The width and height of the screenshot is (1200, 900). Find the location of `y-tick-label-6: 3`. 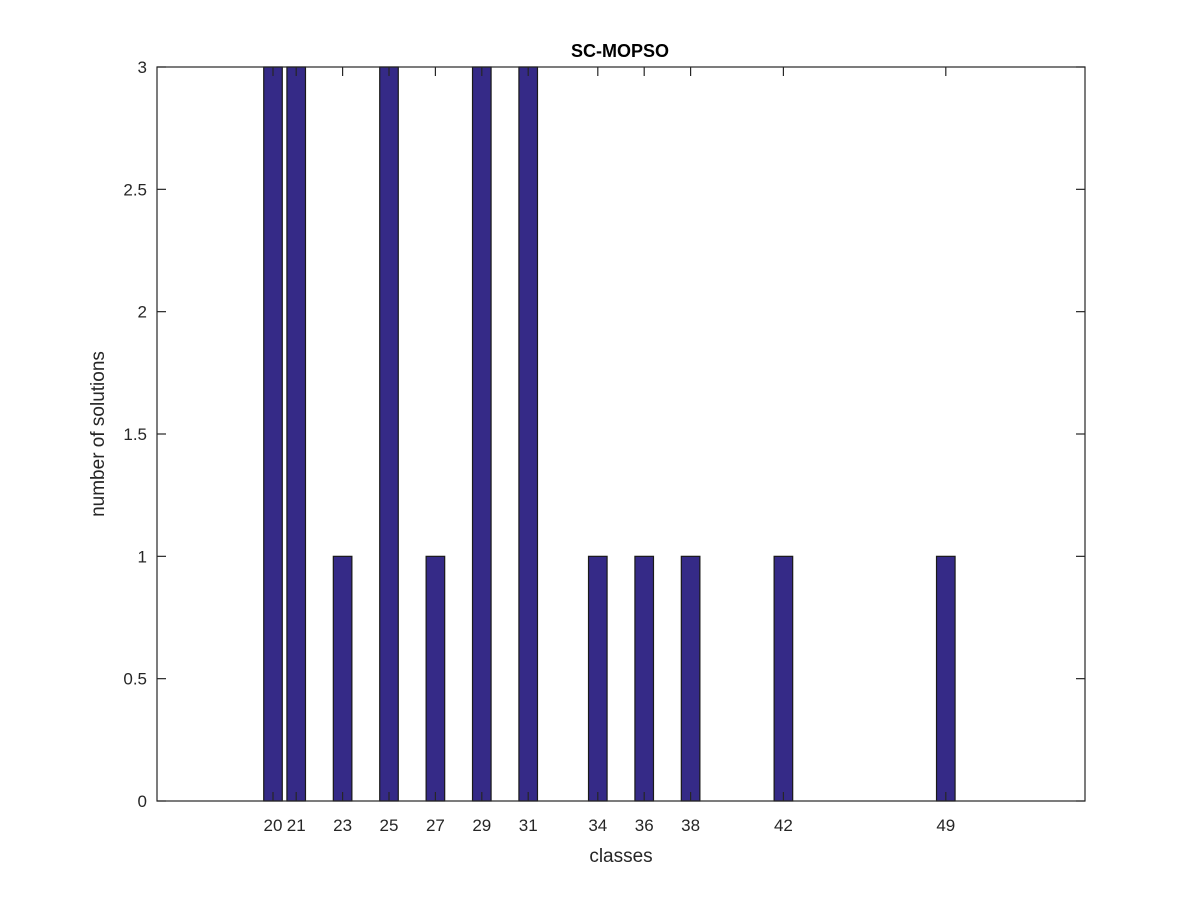

y-tick-label-6: 3 is located at coordinates (142, 67).